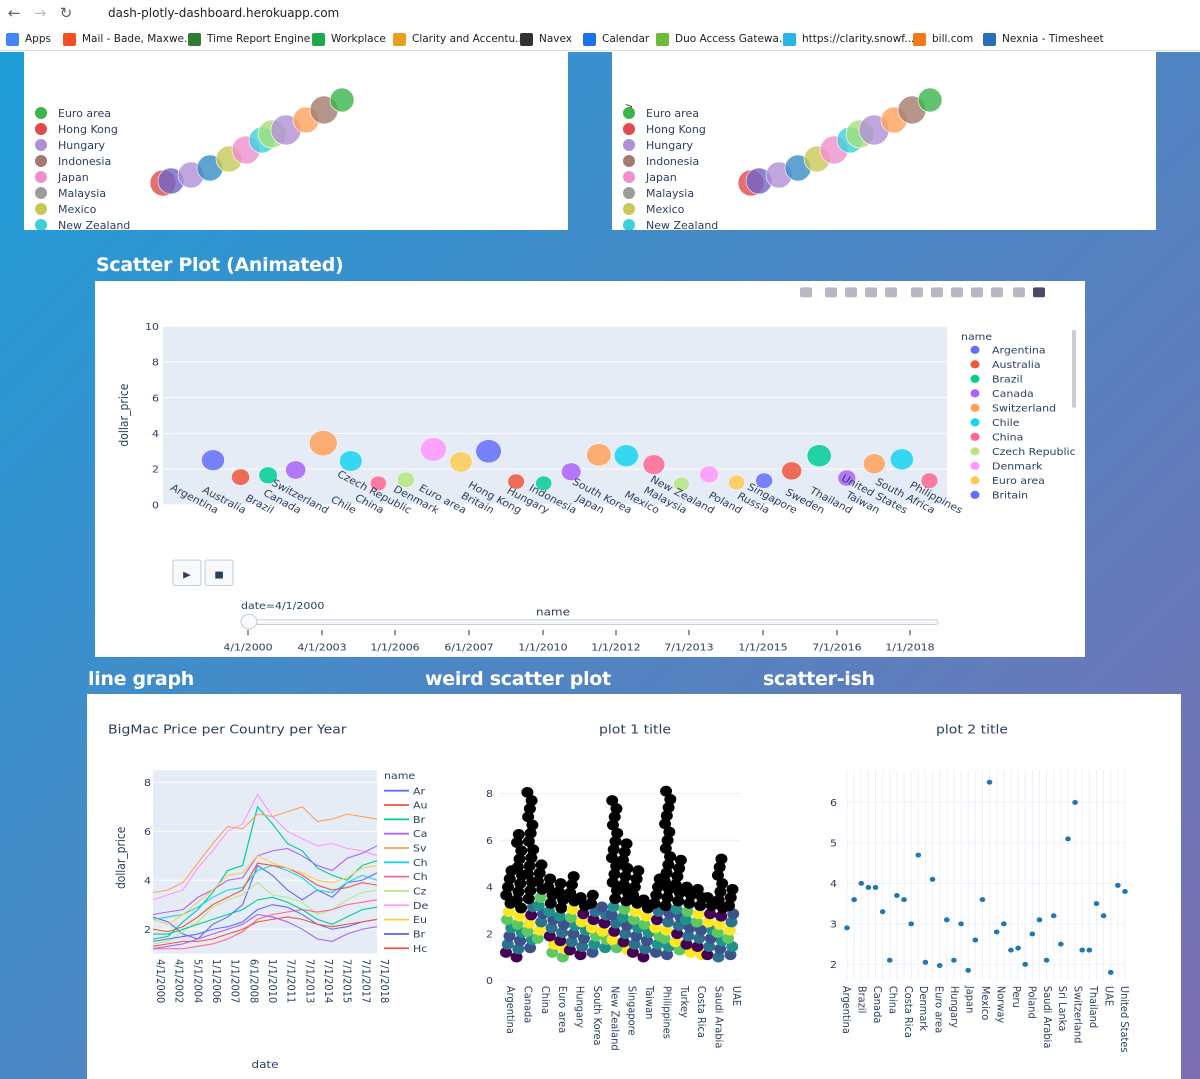 The image size is (1200, 1079). What do you see at coordinates (666, 1012) in the screenshot?
I see `x-tick-label: Philippines` at bounding box center [666, 1012].